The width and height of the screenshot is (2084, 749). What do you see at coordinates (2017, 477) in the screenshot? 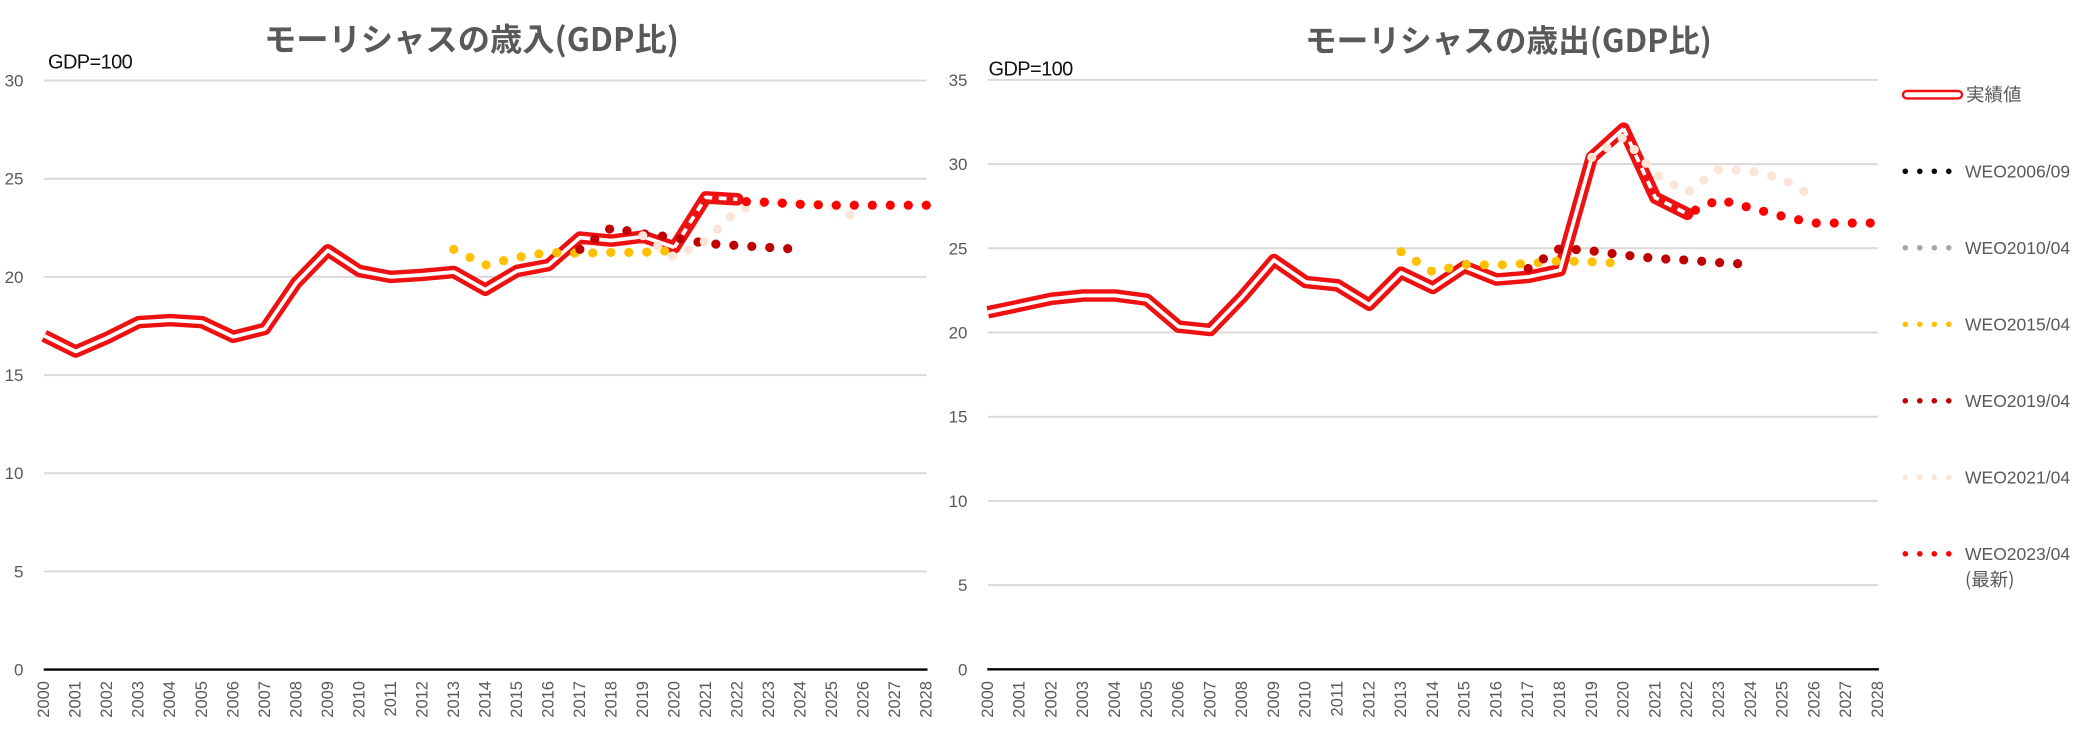
I see `svg-text: WEO2021/04` at bounding box center [2017, 477].